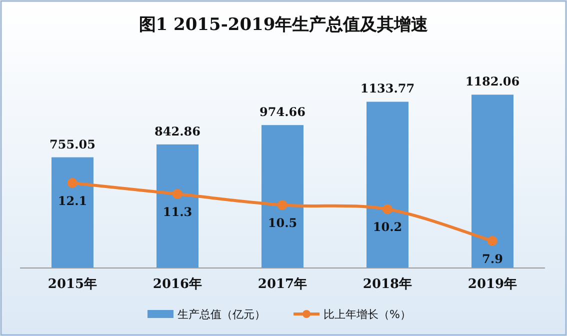 The width and height of the screenshot is (567, 336). I want to click on data-label: 10.2, so click(387, 227).